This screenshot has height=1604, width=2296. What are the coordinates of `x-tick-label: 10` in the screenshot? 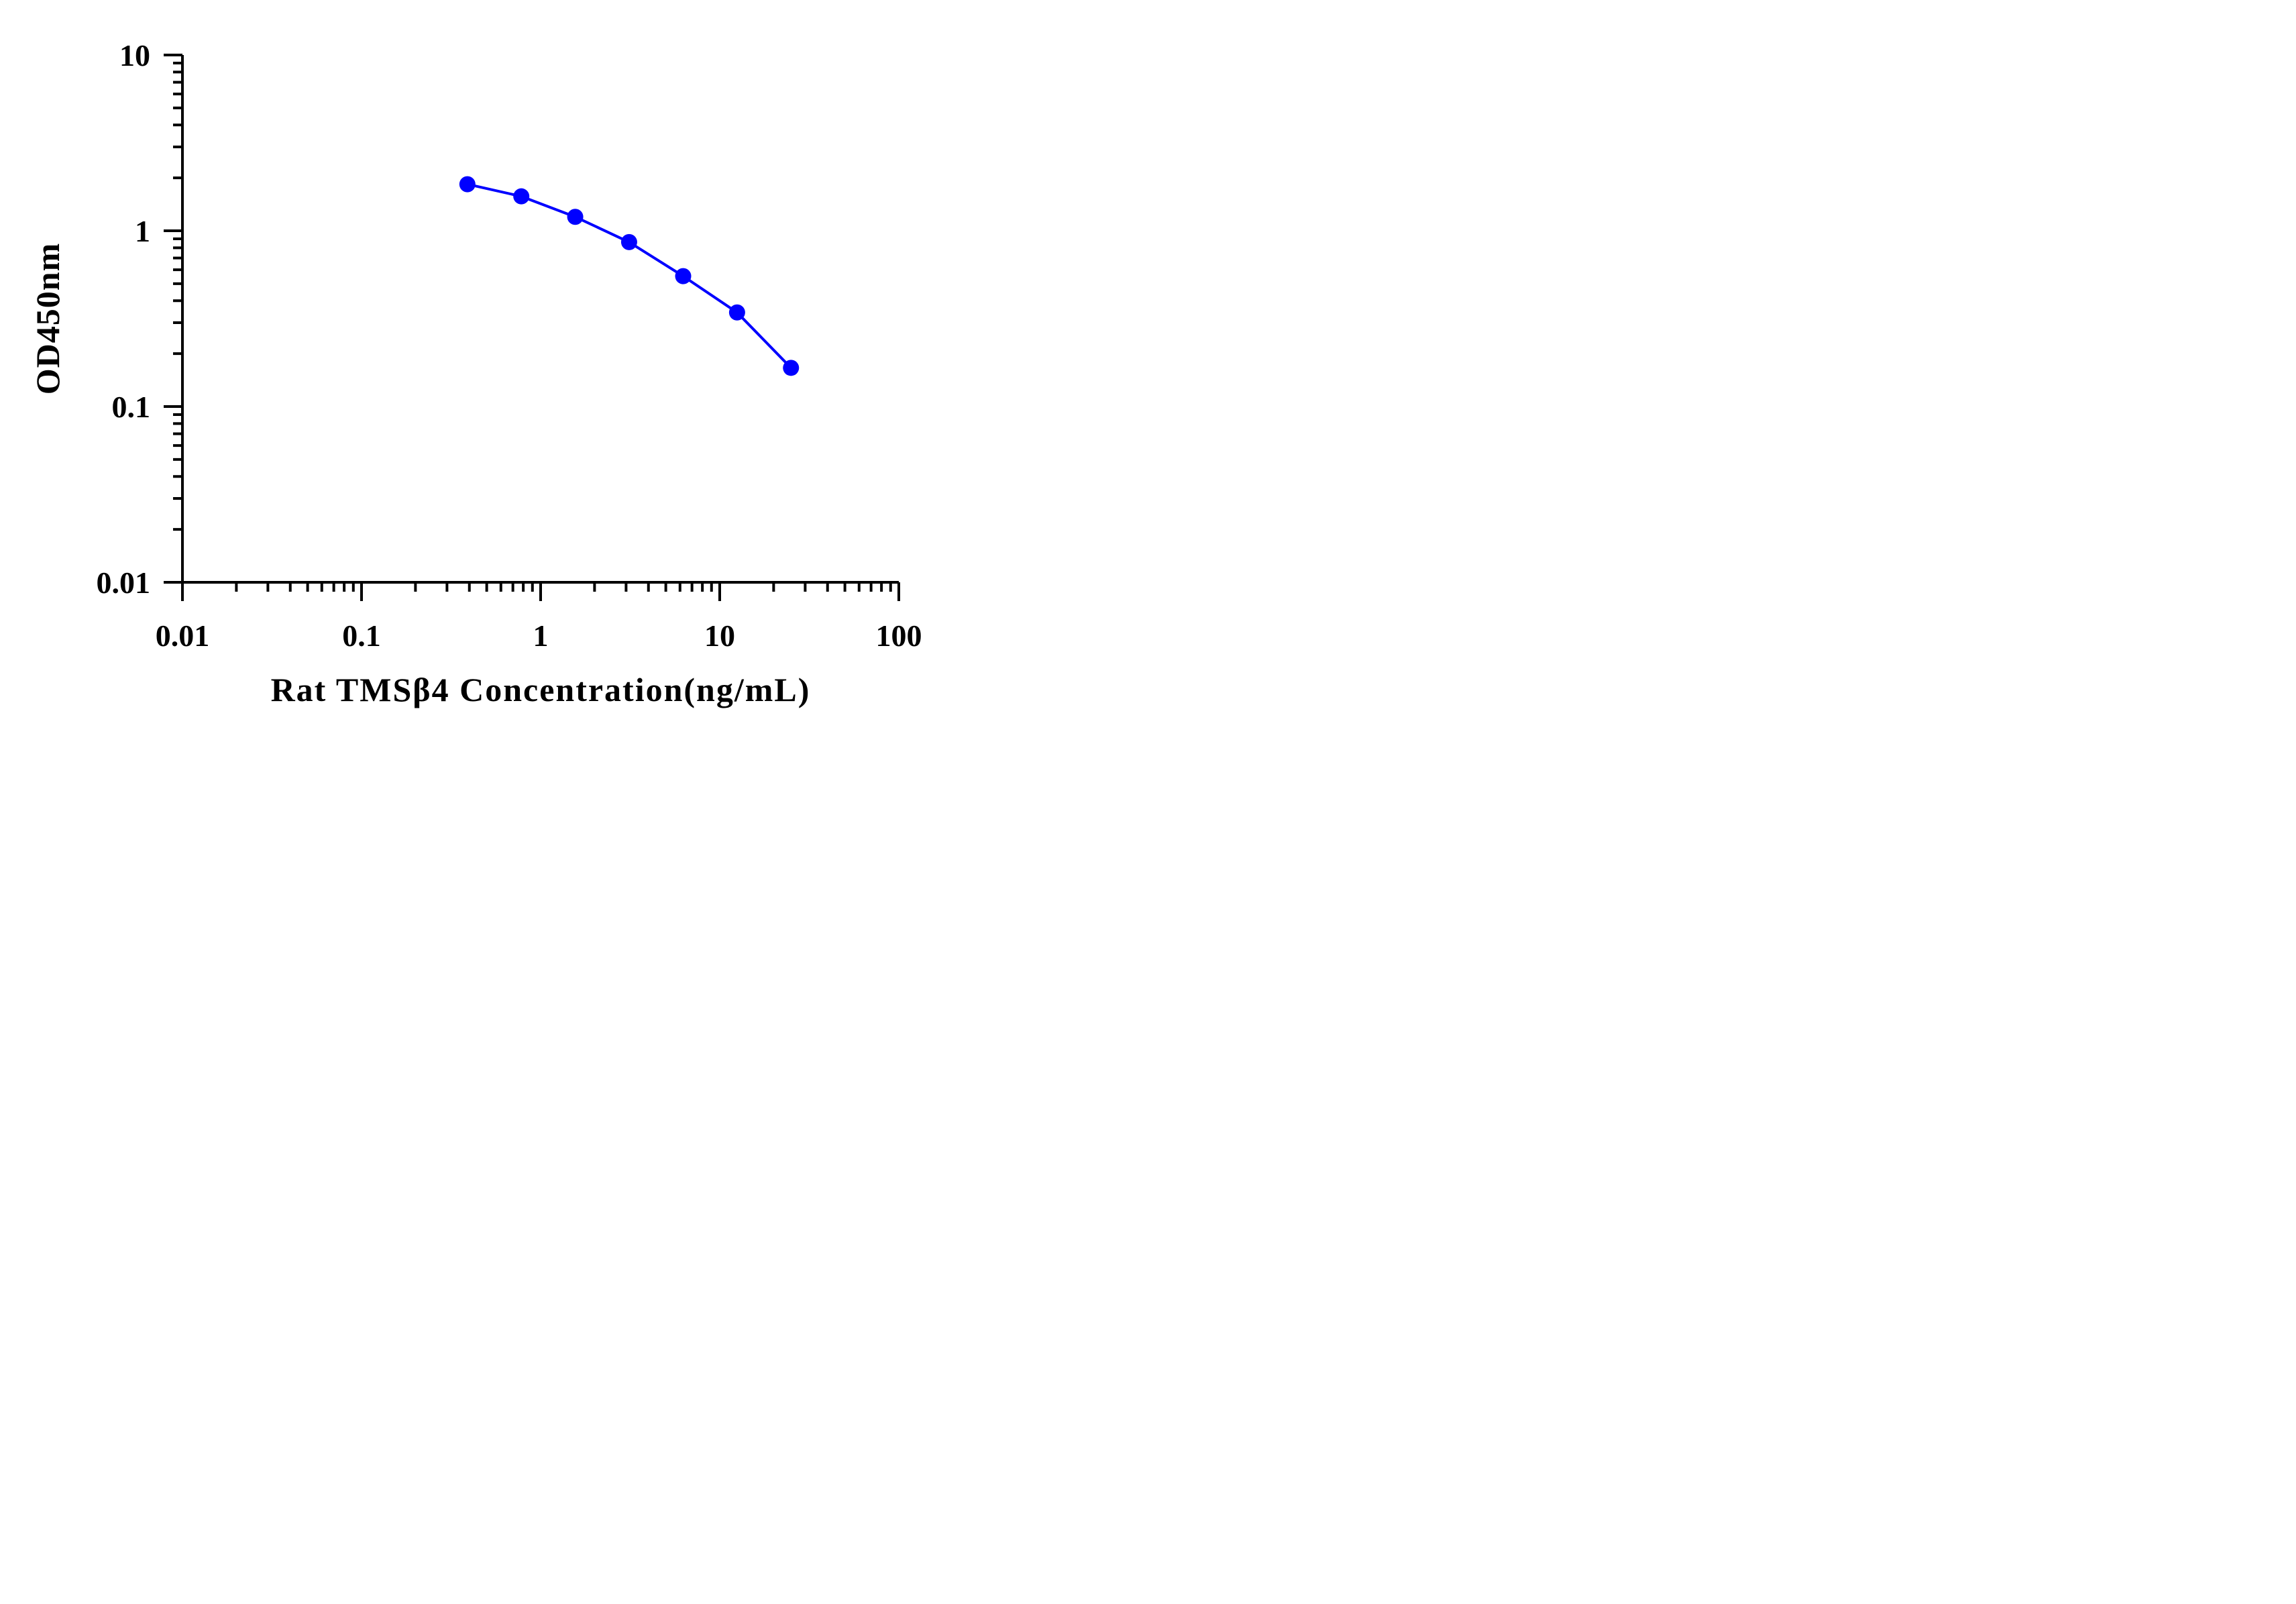 It's located at (719, 636).